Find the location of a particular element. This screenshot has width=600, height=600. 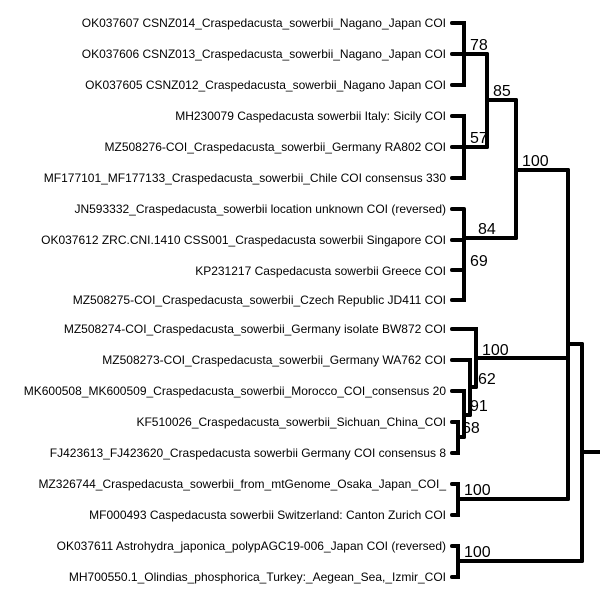

branch-root is located at coordinates (590, 452).